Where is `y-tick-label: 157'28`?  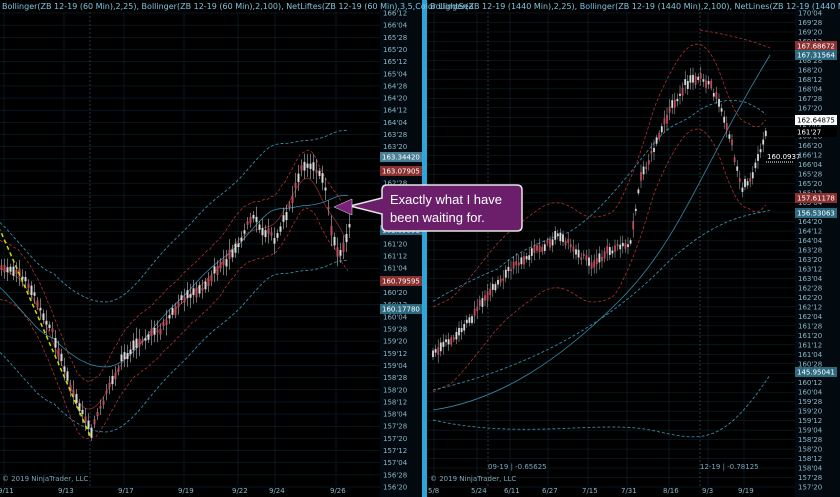 y-tick-label: 157'28 is located at coordinates (395, 427).